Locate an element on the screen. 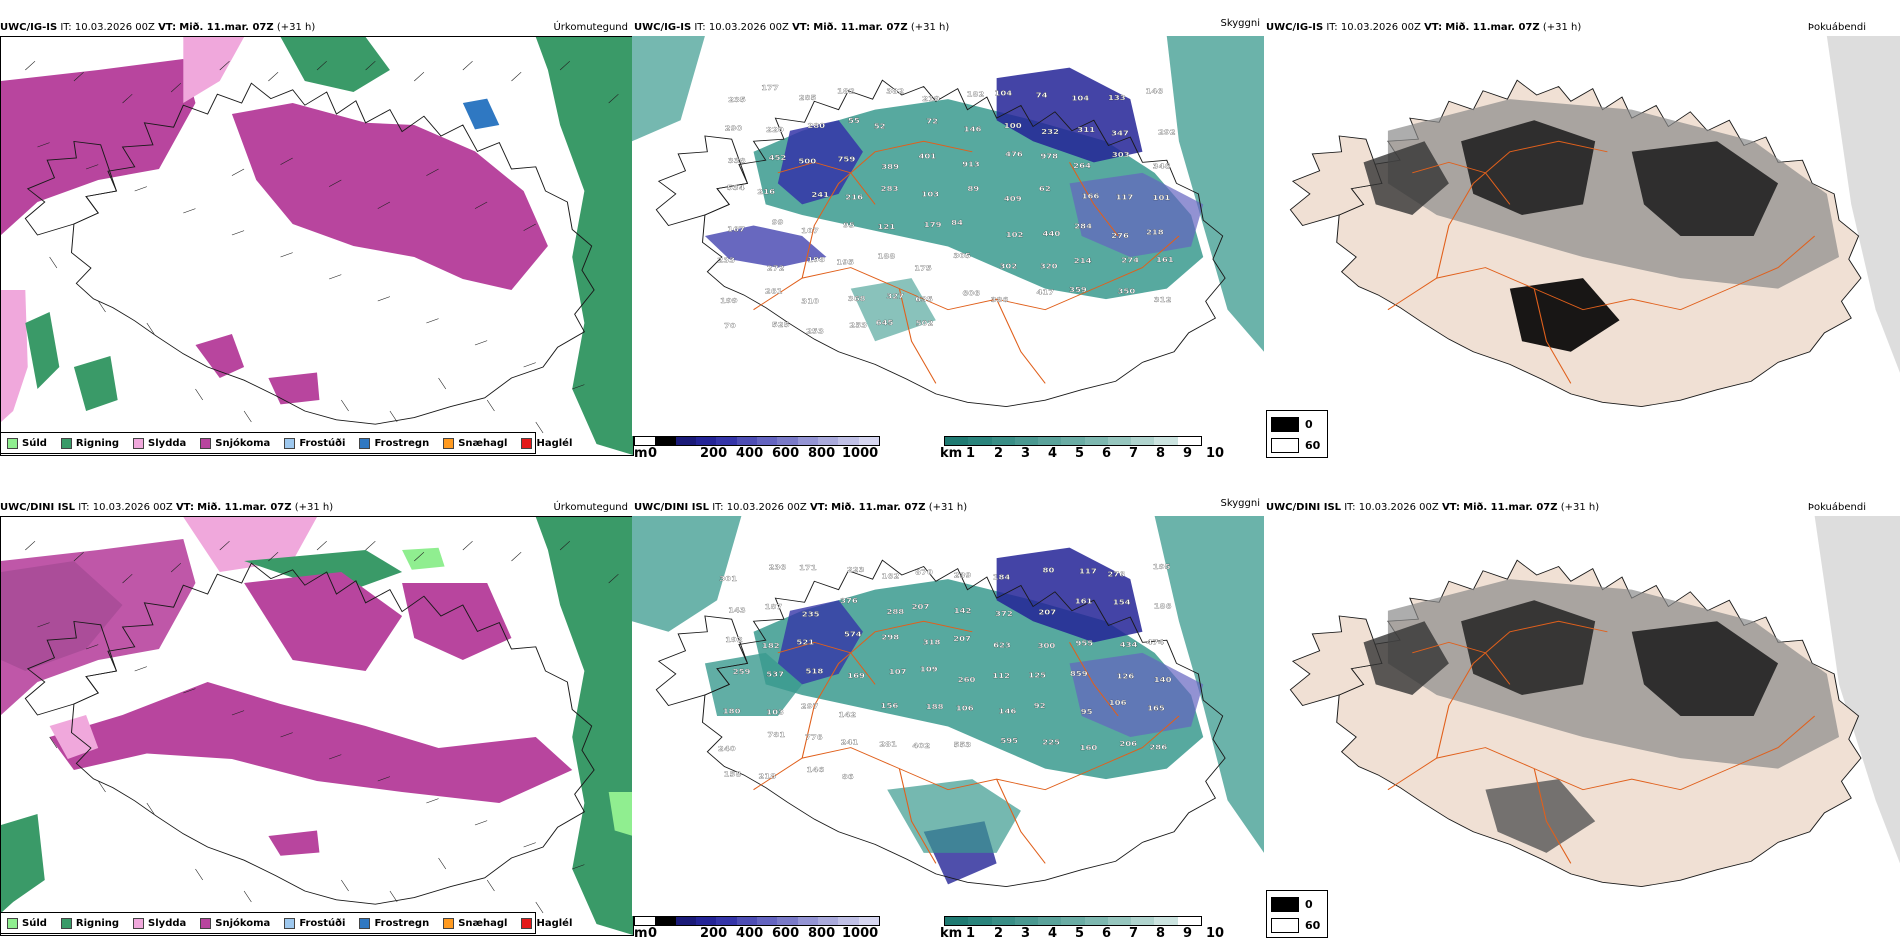 The image size is (1900, 950). summit-label: 161 is located at coordinates (1165, 260).